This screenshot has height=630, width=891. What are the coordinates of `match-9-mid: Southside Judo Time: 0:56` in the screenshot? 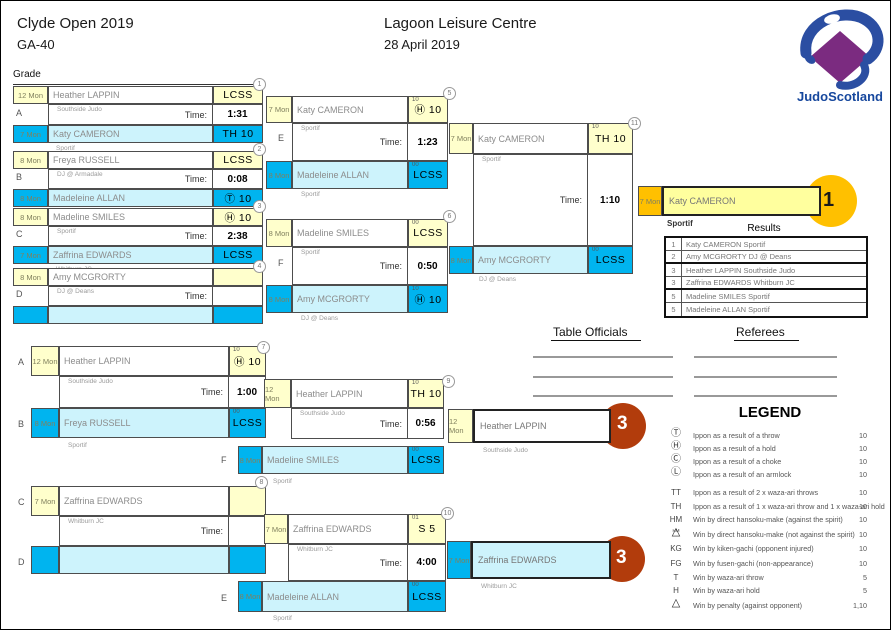 It's located at (367, 423).